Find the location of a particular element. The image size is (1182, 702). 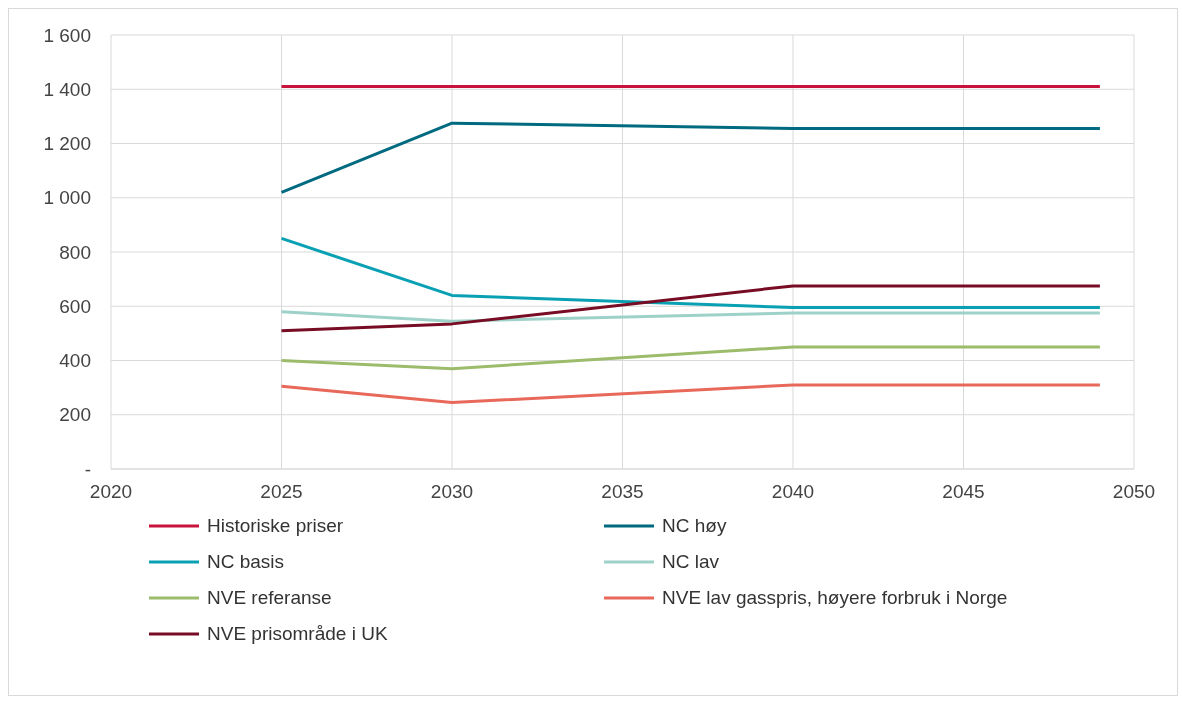

y-tick-label: 1 400 is located at coordinates (67, 89).